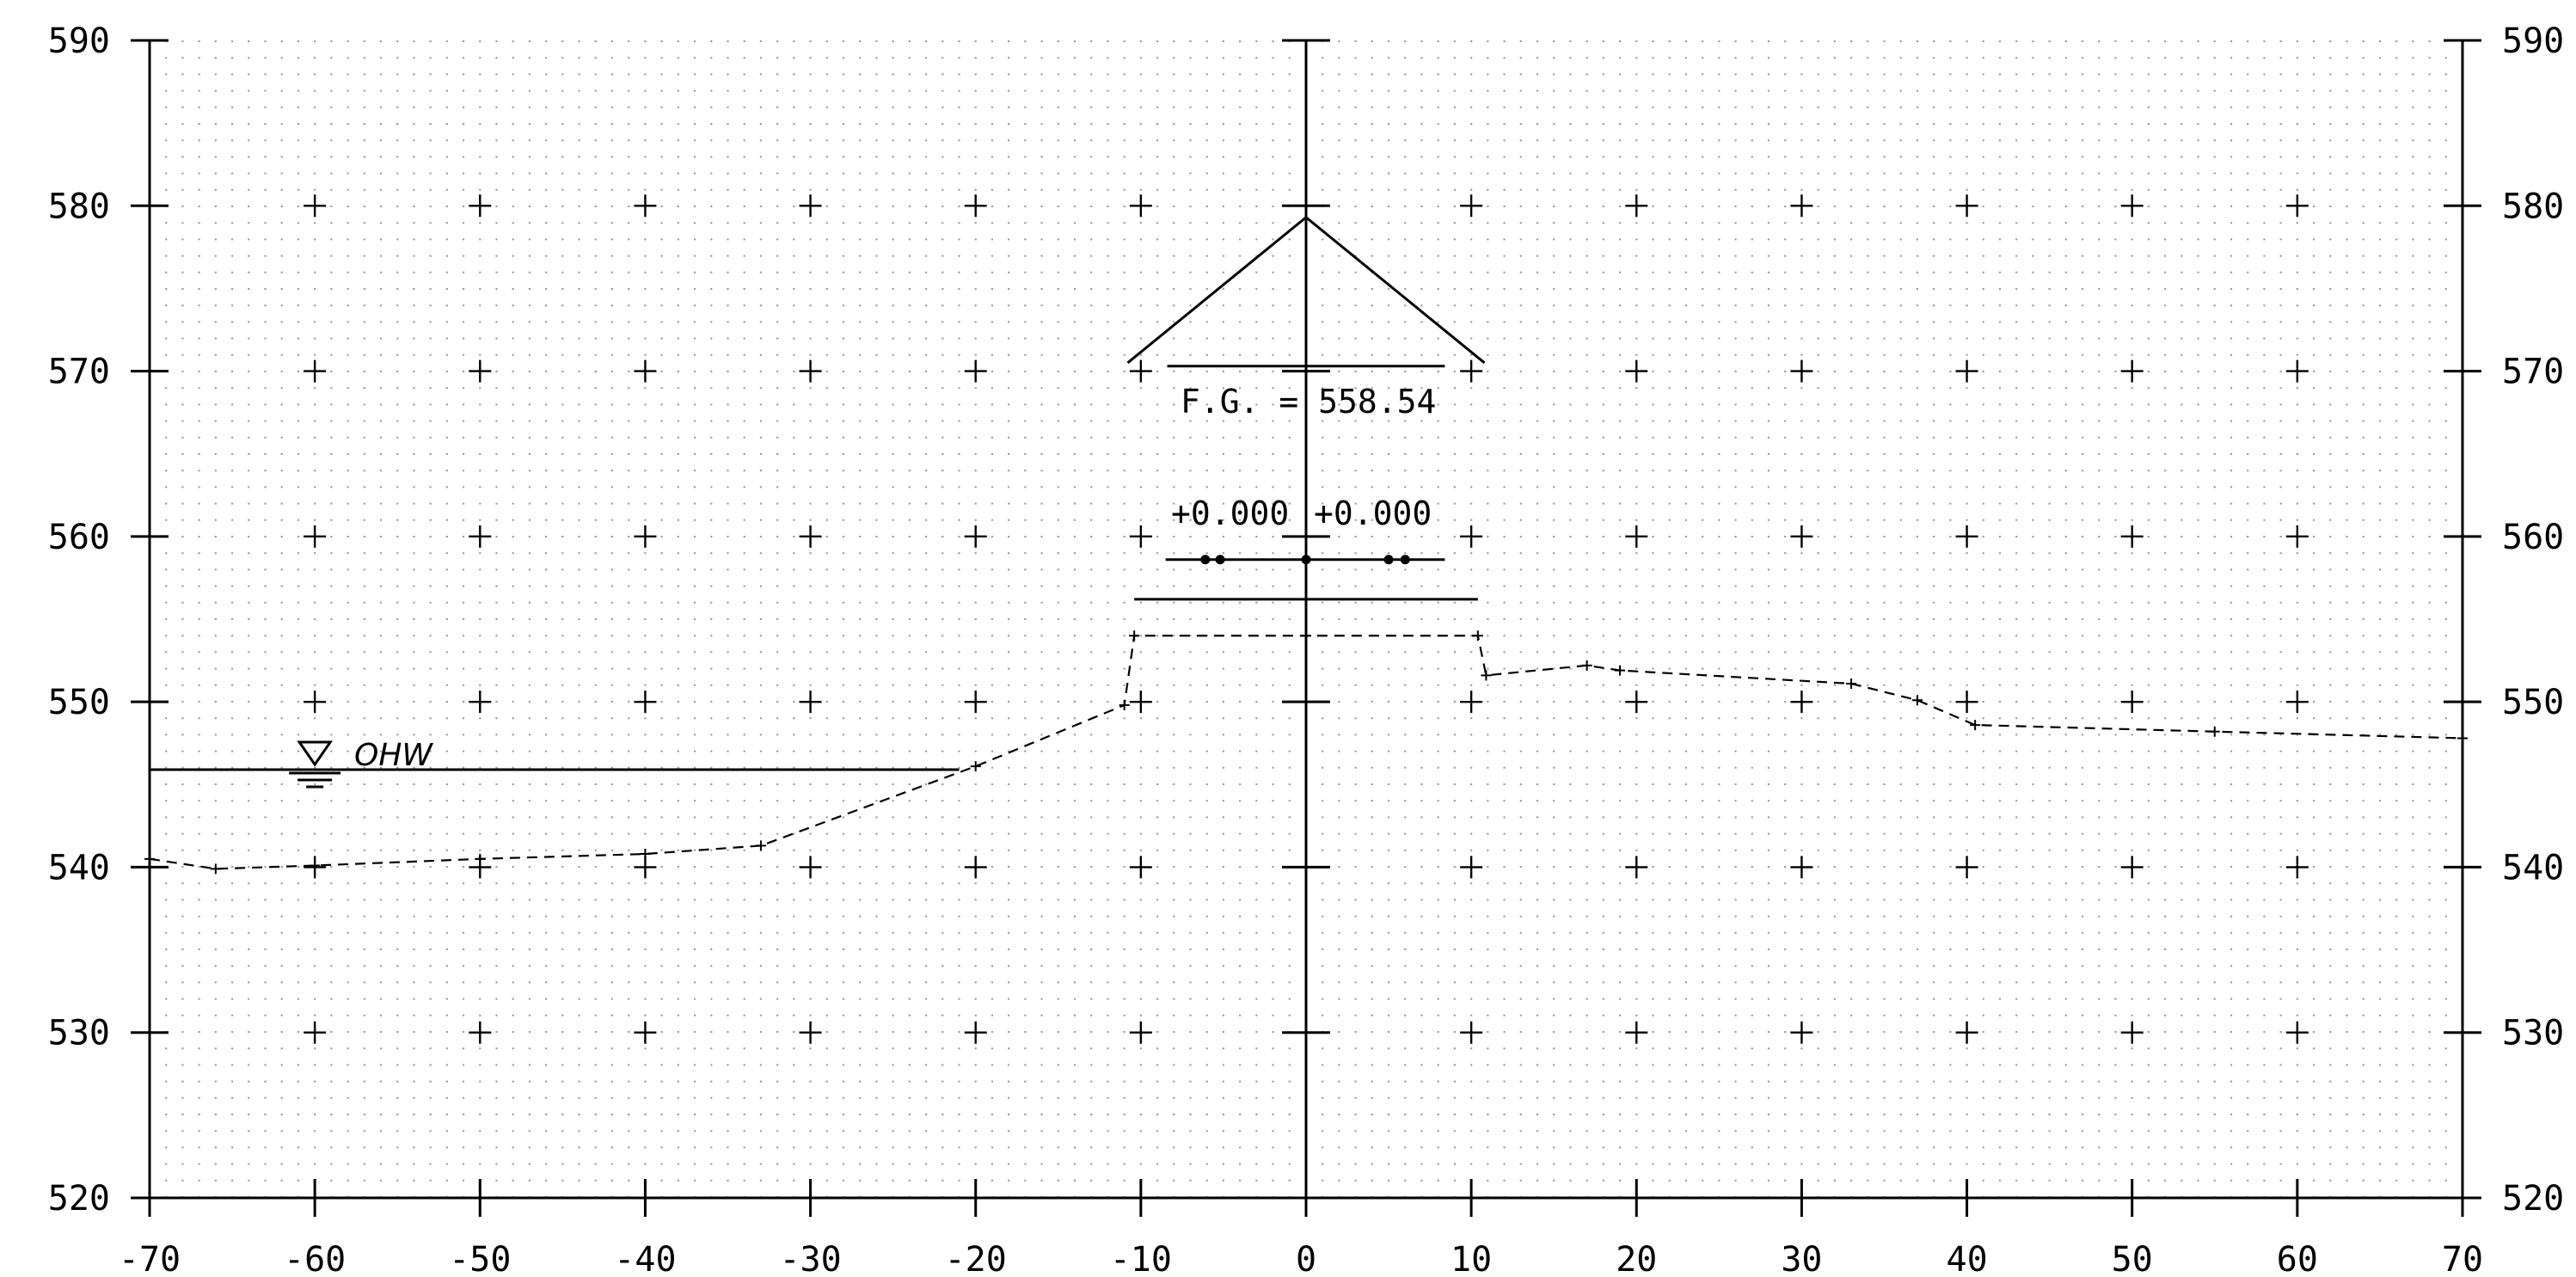 This screenshot has width=2576, height=1277. Describe the element at coordinates (1308, 402) in the screenshot. I see `fg-label: F.G. = 558.54` at that location.